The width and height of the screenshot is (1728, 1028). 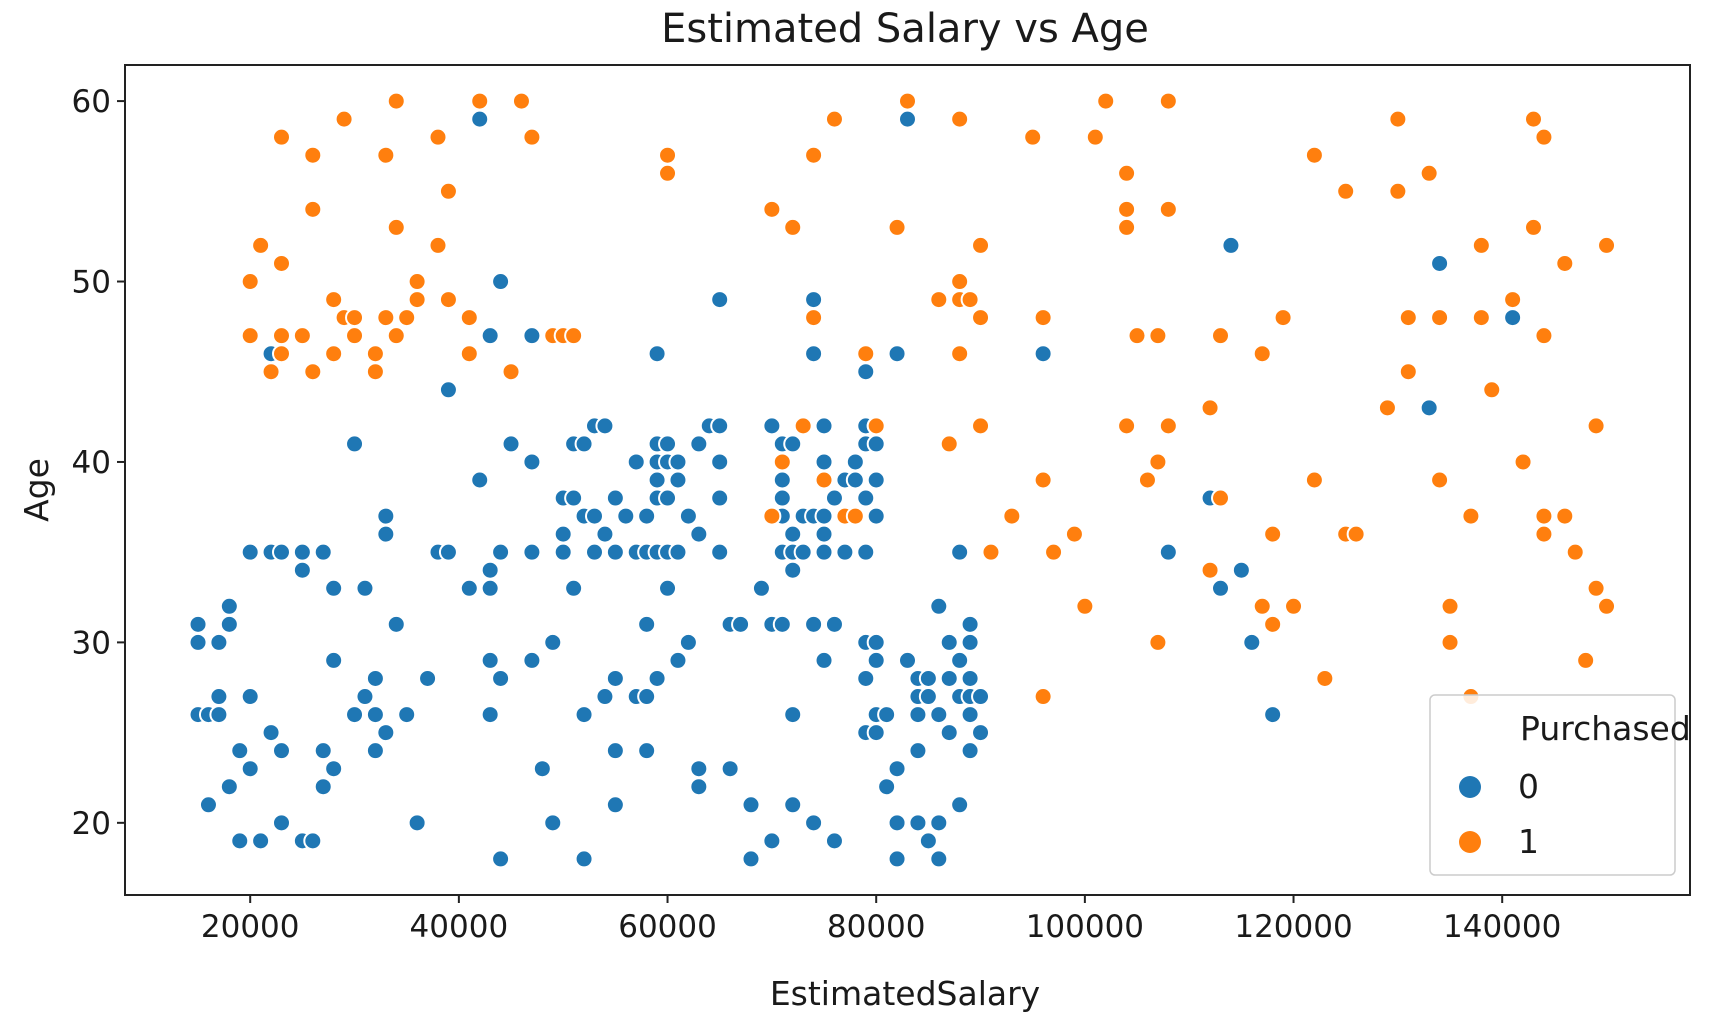 What do you see at coordinates (1552, 785) in the screenshot?
I see `legend-box` at bounding box center [1552, 785].